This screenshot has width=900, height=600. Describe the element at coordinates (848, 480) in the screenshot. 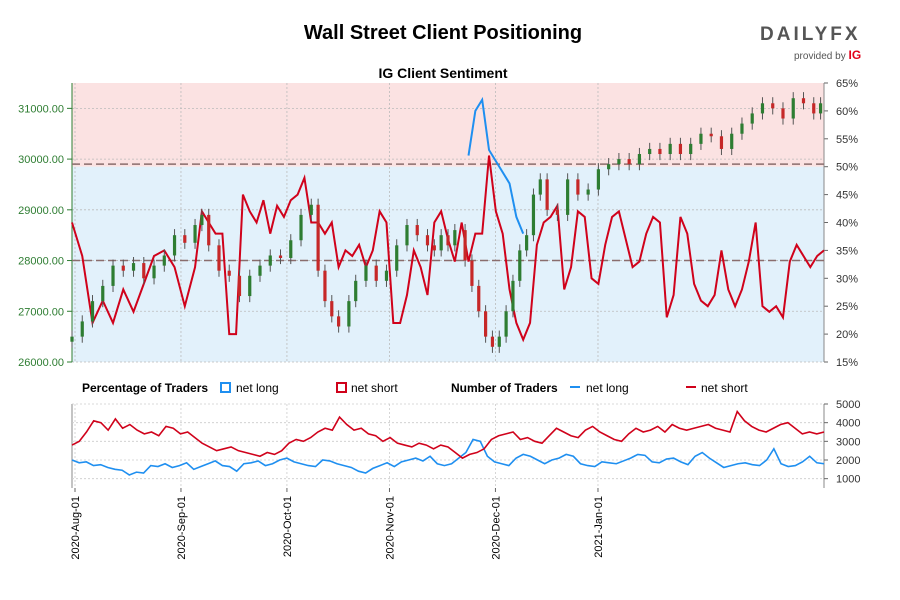

I see `count-tick-label: 1000` at that location.